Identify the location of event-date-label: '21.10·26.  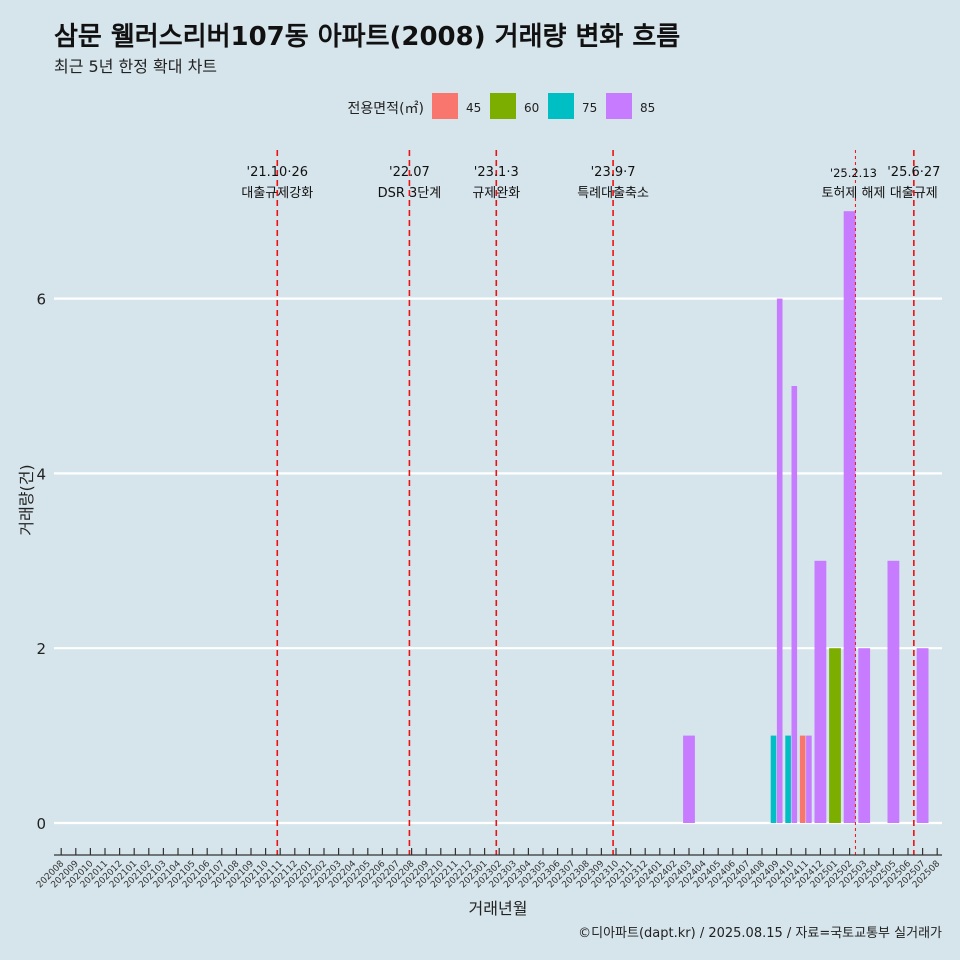
(277, 172).